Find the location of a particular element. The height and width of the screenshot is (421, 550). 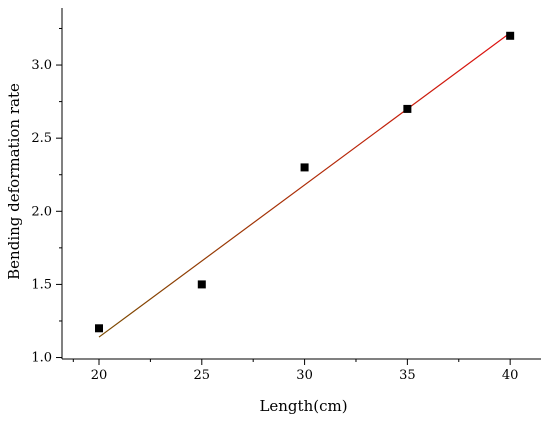

x-tick-label: 25 is located at coordinates (202, 375).